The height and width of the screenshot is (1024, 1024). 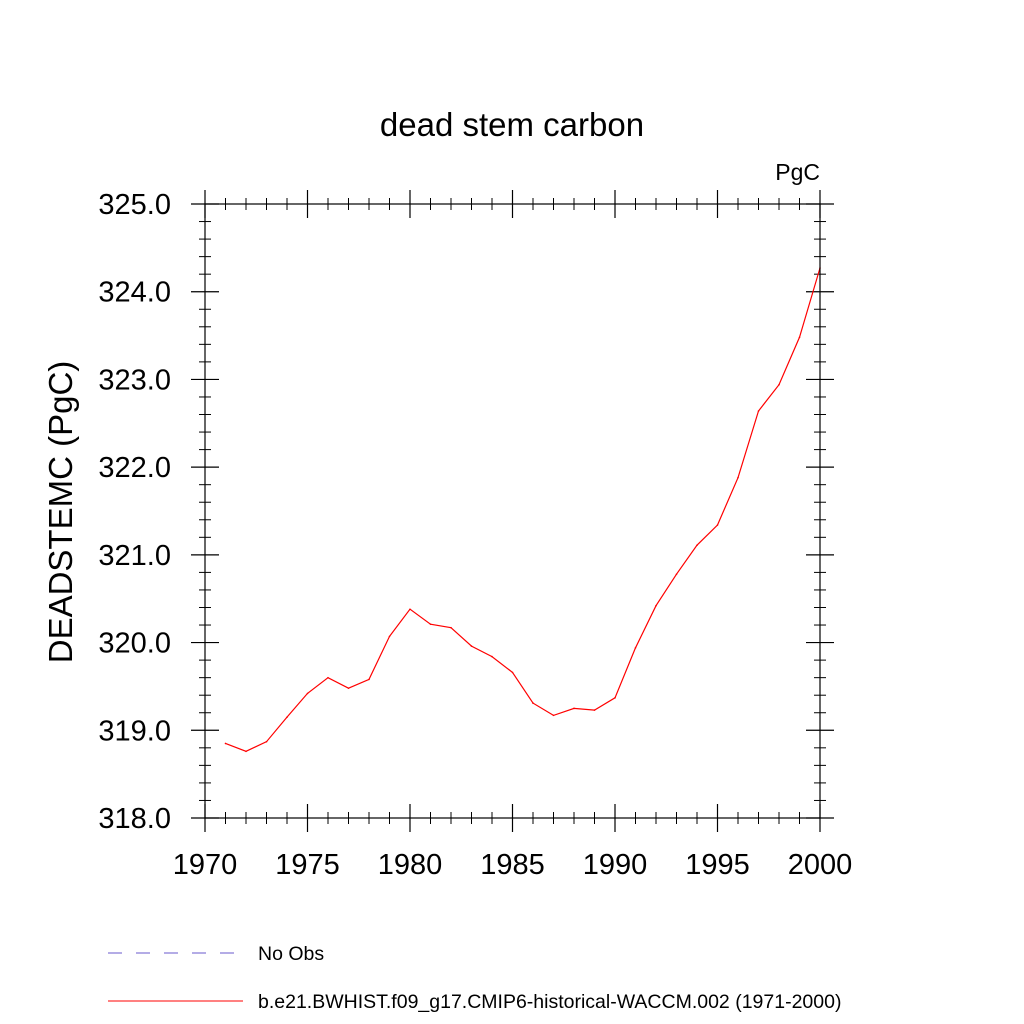 What do you see at coordinates (134, 644) in the screenshot?
I see `y-tick-label: 320.0` at bounding box center [134, 644].